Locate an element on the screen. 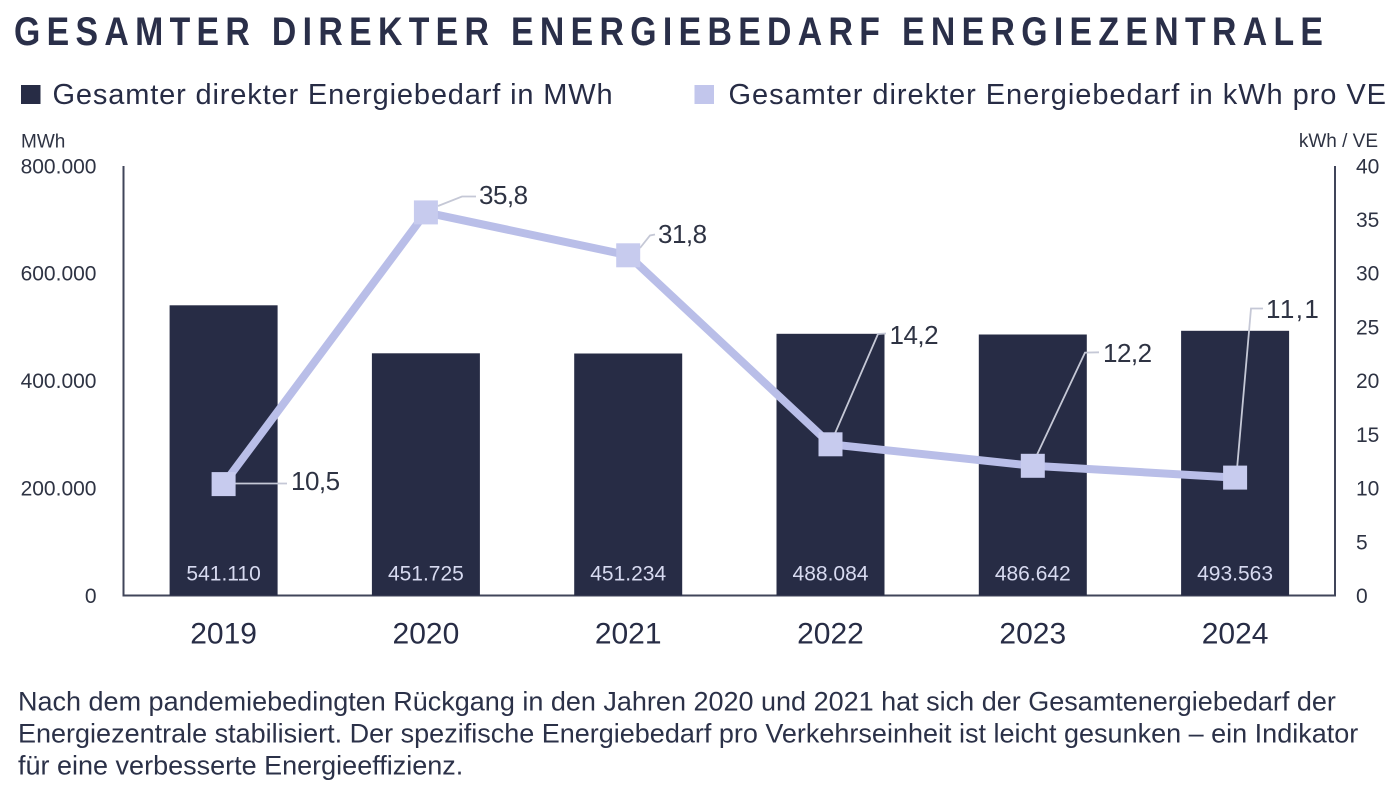  svg-text: 541.110 is located at coordinates (223, 574).